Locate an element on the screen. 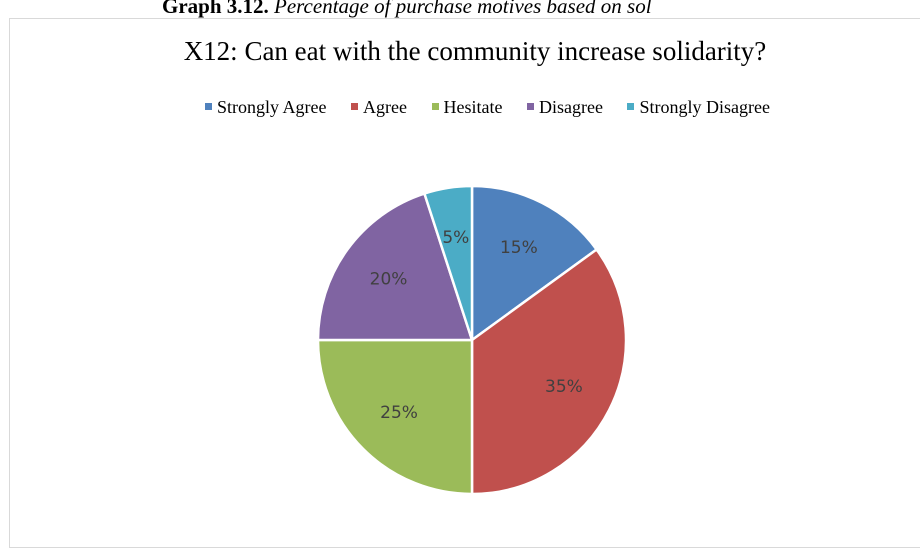 This screenshot has height=548, width=920. pie-slice-strongly-disagree is located at coordinates (448, 263).